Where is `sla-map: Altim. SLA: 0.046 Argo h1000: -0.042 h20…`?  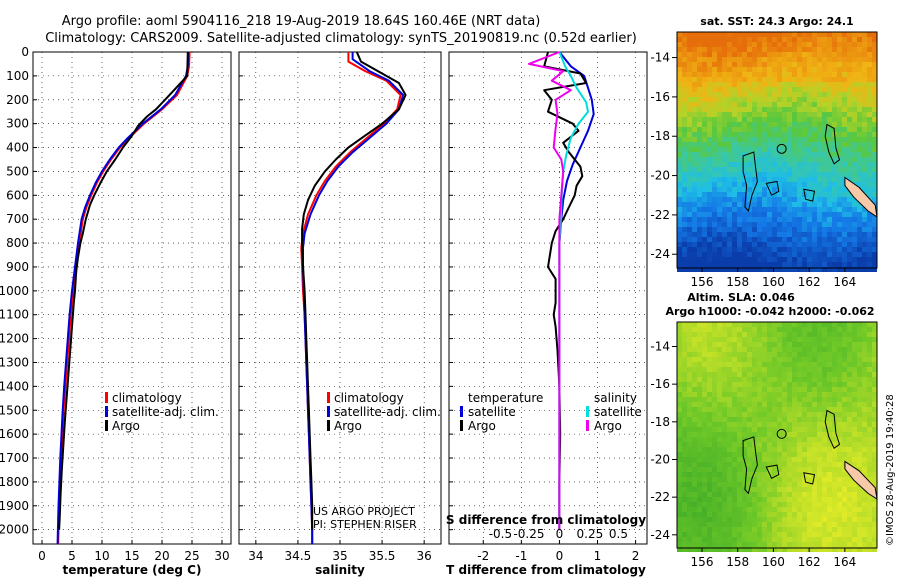 sla-map: Altim. SLA: 0.046 Argo h1000: -0.042 h20… is located at coordinates (764, 430).